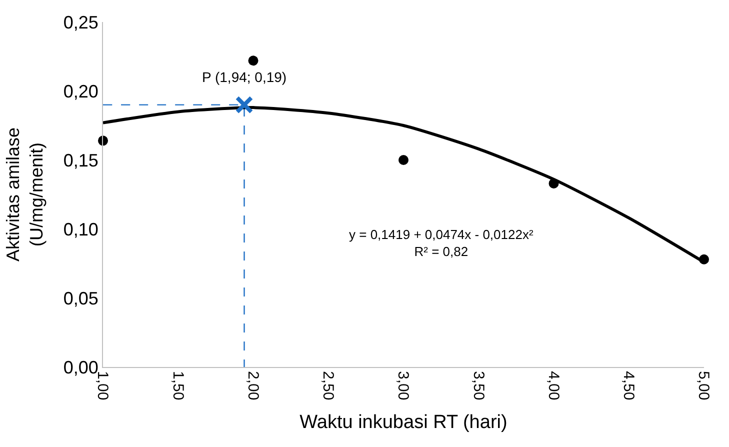 Image resolution: width=729 pixels, height=447 pixels. Describe the element at coordinates (80, 298) in the screenshot. I see `y-tick-label: 0,05` at that location.